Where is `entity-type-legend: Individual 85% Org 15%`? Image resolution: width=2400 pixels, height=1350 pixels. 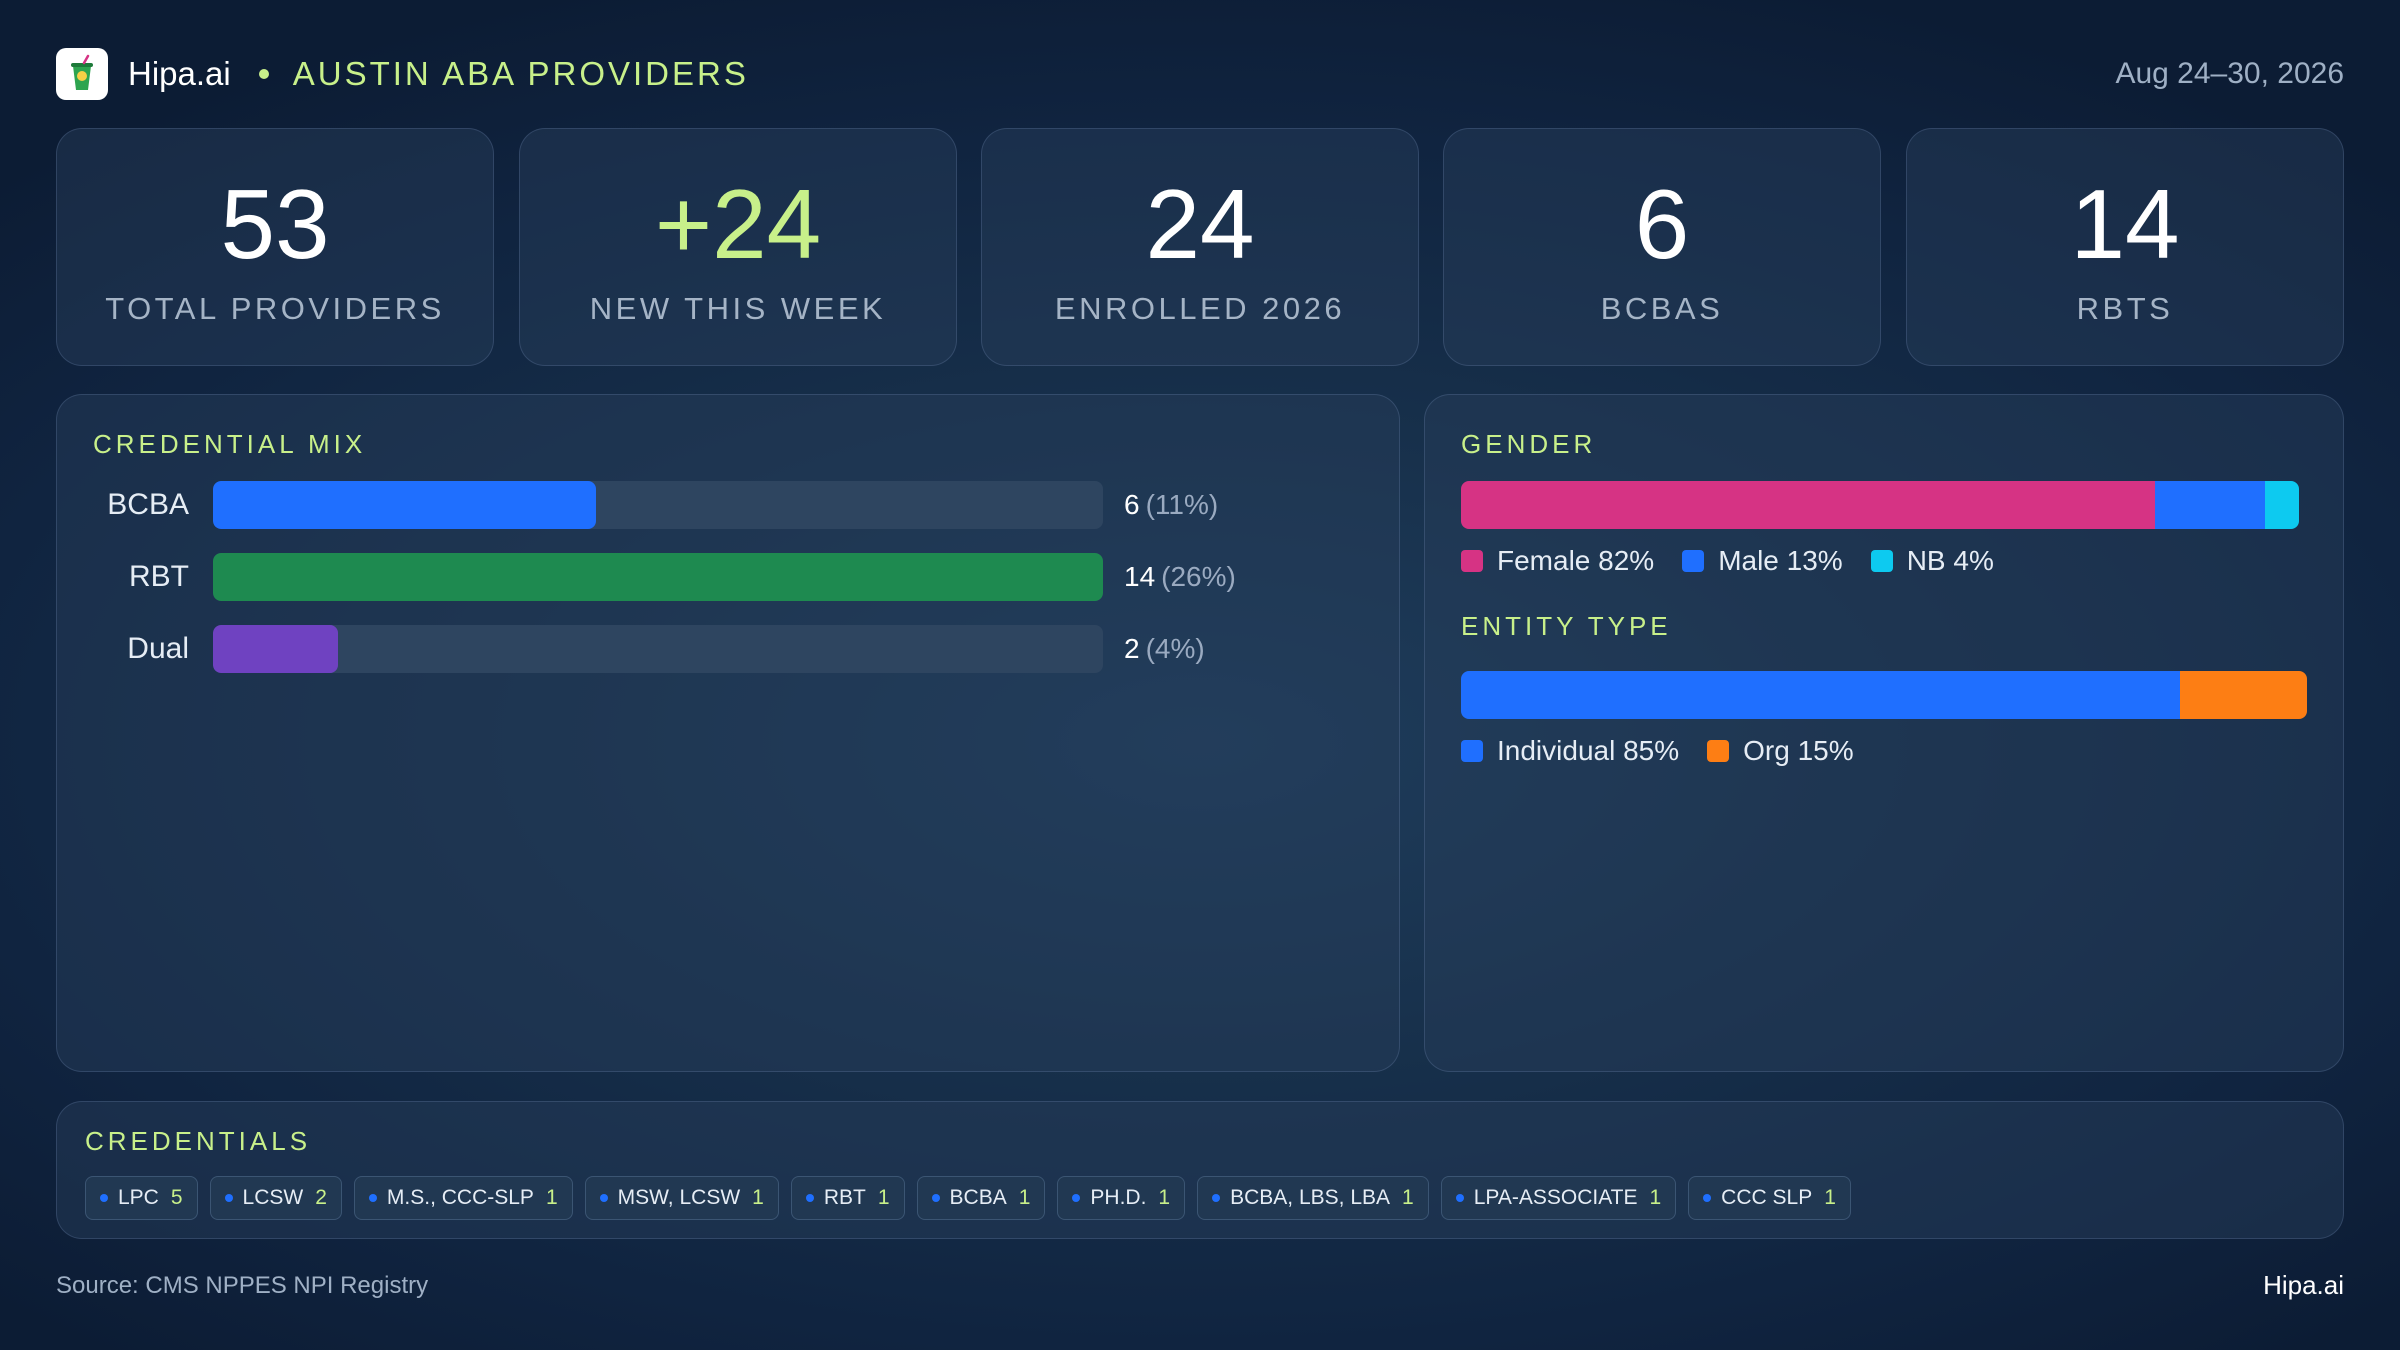 entity-type-legend: Individual 85% Org 15% is located at coordinates (1671, 751).